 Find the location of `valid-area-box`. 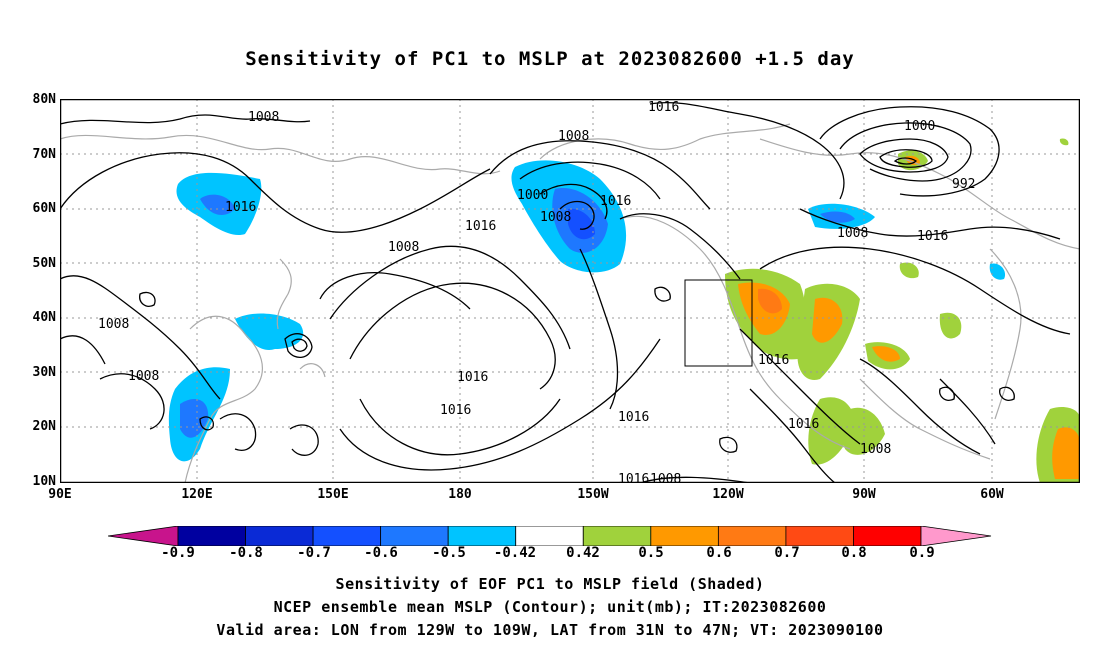

valid-area-box is located at coordinates (718, 323).